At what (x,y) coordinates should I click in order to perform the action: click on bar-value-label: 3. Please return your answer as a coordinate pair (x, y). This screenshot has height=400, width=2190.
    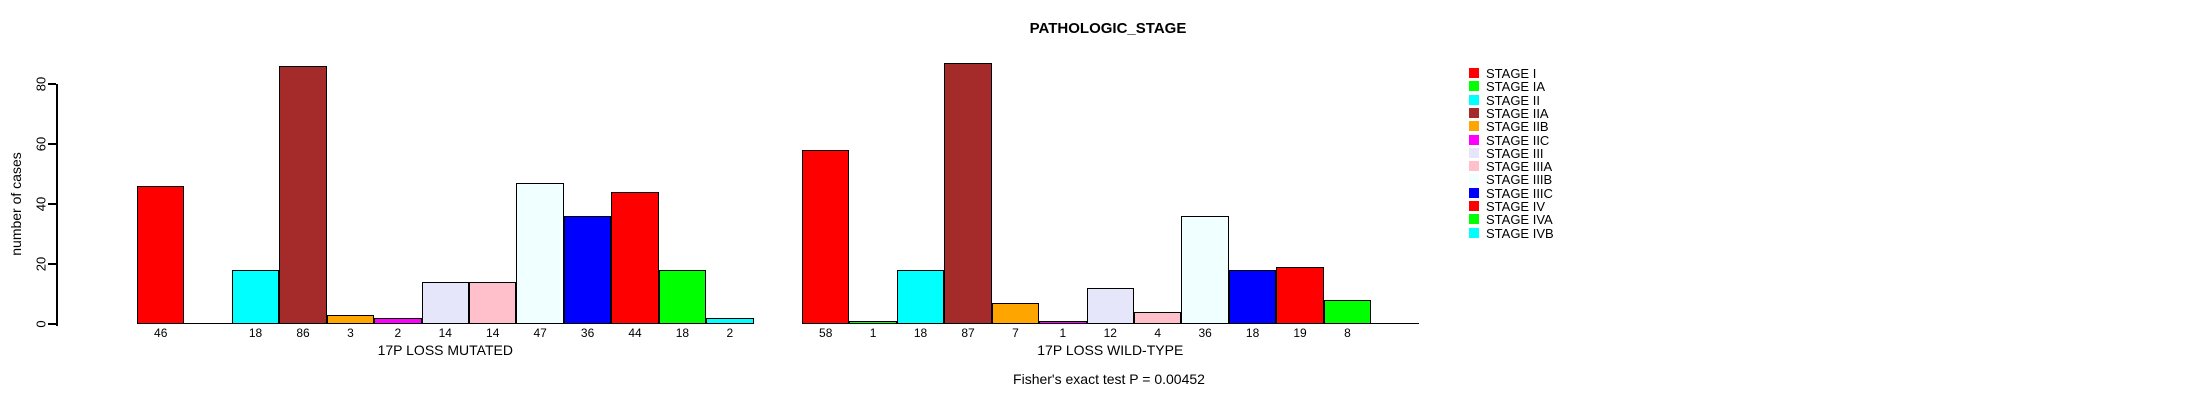
    Looking at the image, I should click on (350, 333).